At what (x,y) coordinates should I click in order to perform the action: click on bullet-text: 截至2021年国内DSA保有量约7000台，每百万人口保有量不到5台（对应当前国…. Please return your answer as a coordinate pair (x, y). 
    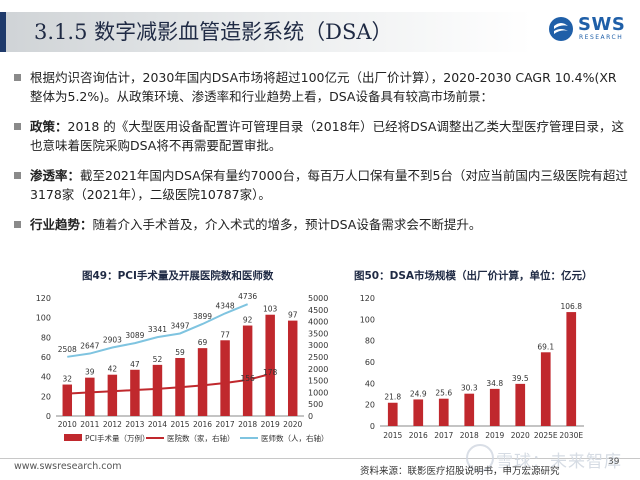
    Looking at the image, I should click on (329, 185).